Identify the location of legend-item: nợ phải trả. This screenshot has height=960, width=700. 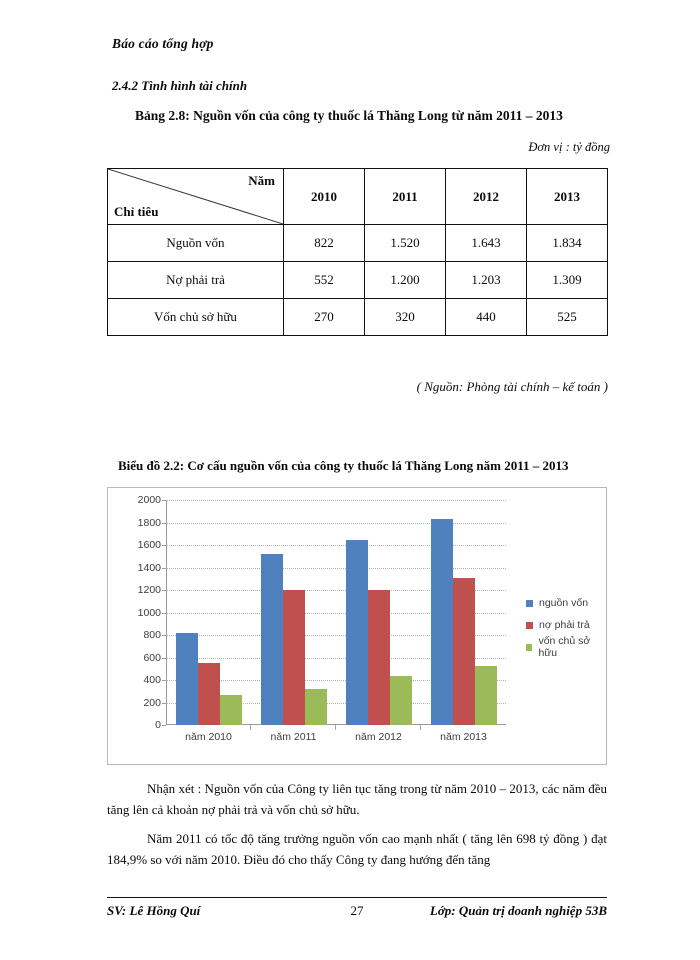
(566, 625).